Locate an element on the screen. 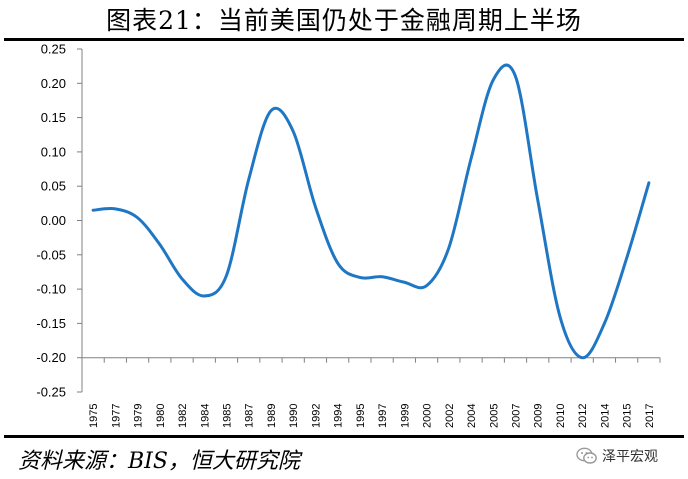 This screenshot has width=688, height=479. y-tick-label: 0.05 is located at coordinates (53, 186).